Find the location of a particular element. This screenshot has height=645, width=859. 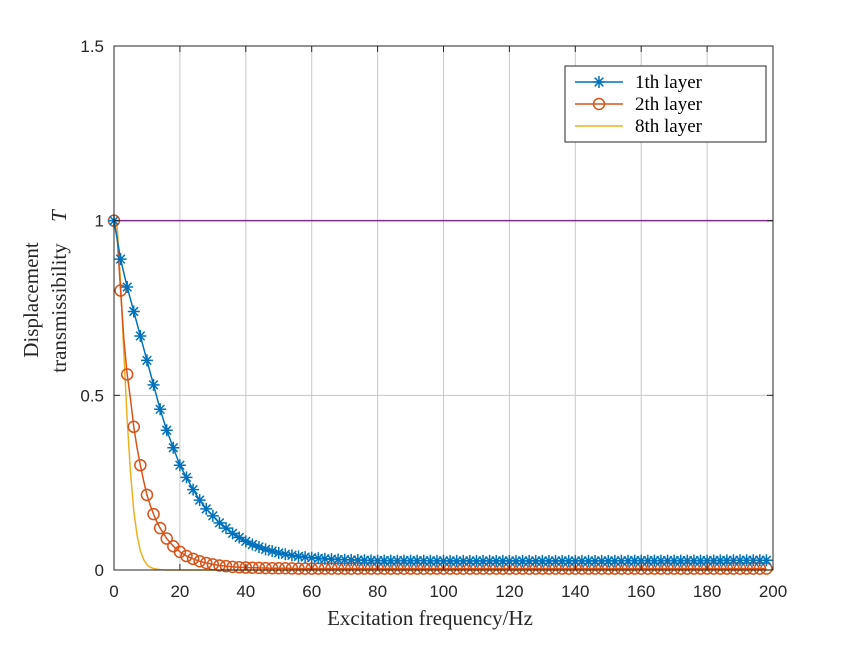

x-tick-label: 140 is located at coordinates (575, 591).